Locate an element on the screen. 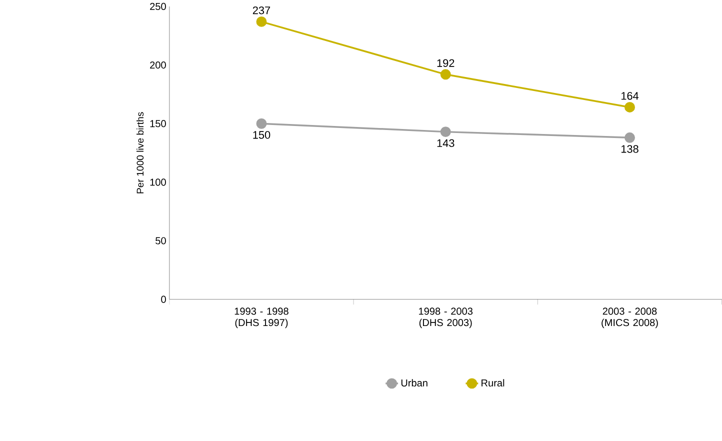 This screenshot has height=441, width=722. y-axis-title: Per 1000 live births is located at coordinates (140, 153).